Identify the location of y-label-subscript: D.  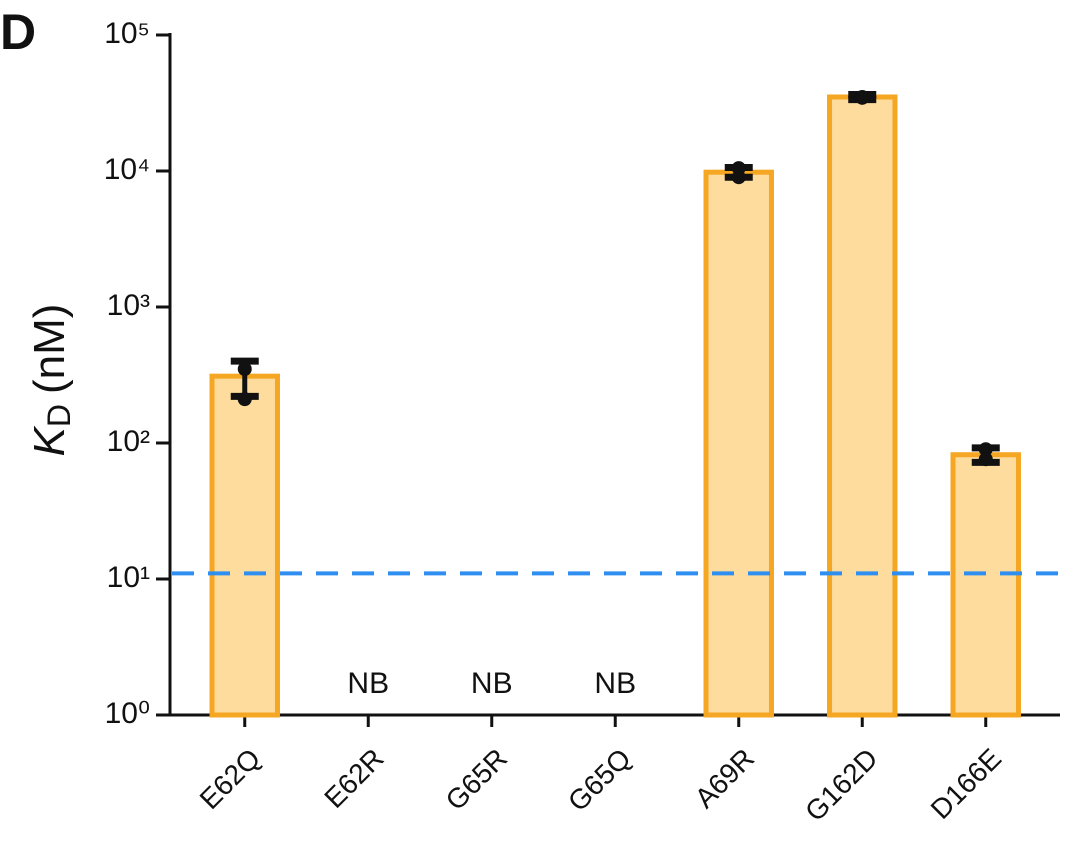
(59, 415).